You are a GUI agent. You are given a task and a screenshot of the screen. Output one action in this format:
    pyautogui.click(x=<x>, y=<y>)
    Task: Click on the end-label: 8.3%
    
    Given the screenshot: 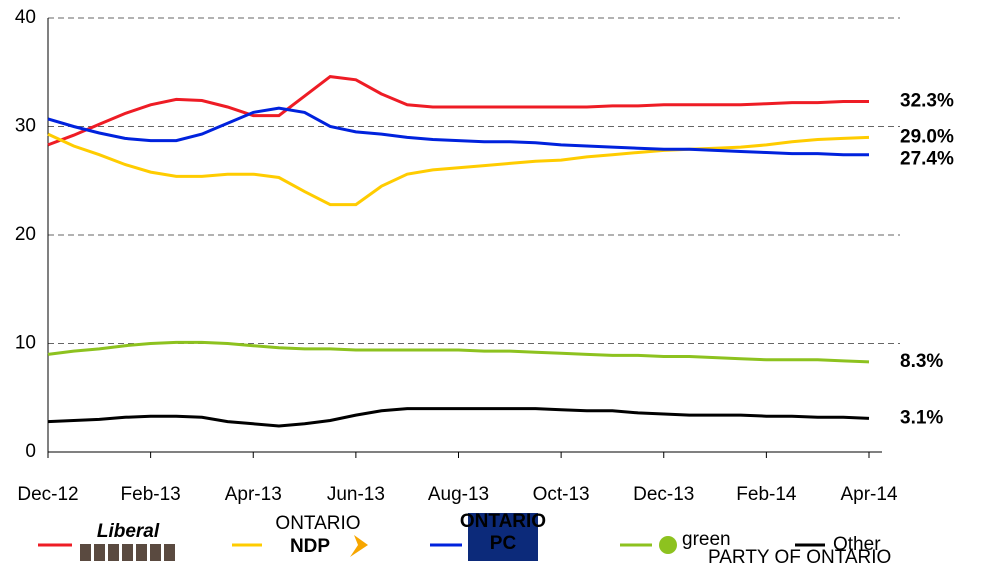 What is the action you would take?
    pyautogui.click(x=921, y=361)
    